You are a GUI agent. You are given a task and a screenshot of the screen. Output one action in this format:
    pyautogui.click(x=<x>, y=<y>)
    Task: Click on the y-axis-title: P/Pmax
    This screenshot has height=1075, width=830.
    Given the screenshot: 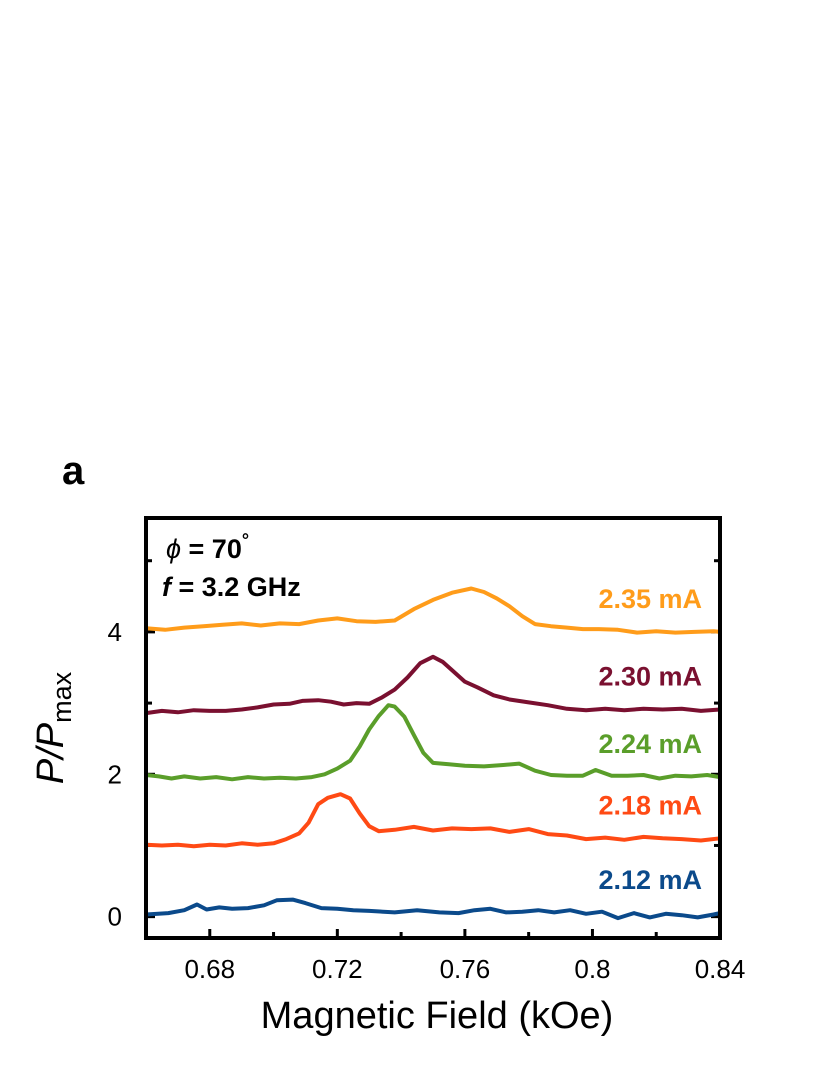 What is the action you would take?
    pyautogui.click(x=53, y=727)
    